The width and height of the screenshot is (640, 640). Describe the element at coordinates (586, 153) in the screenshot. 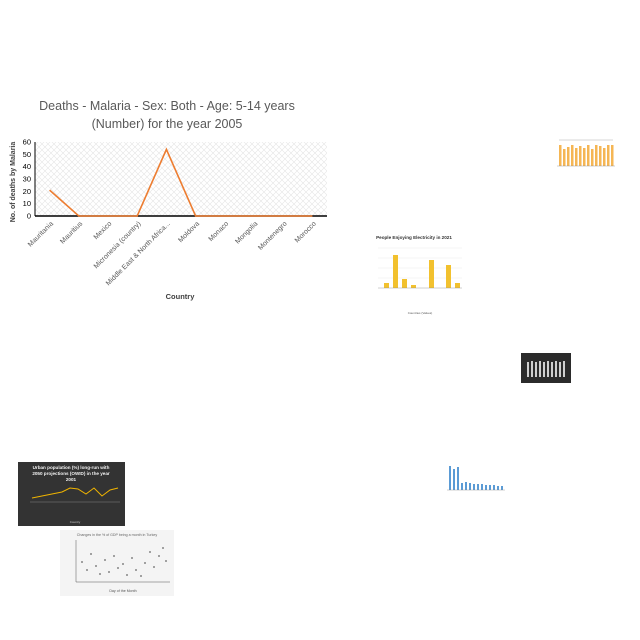

I see `thumbnail-orange-bar-chart` at that location.